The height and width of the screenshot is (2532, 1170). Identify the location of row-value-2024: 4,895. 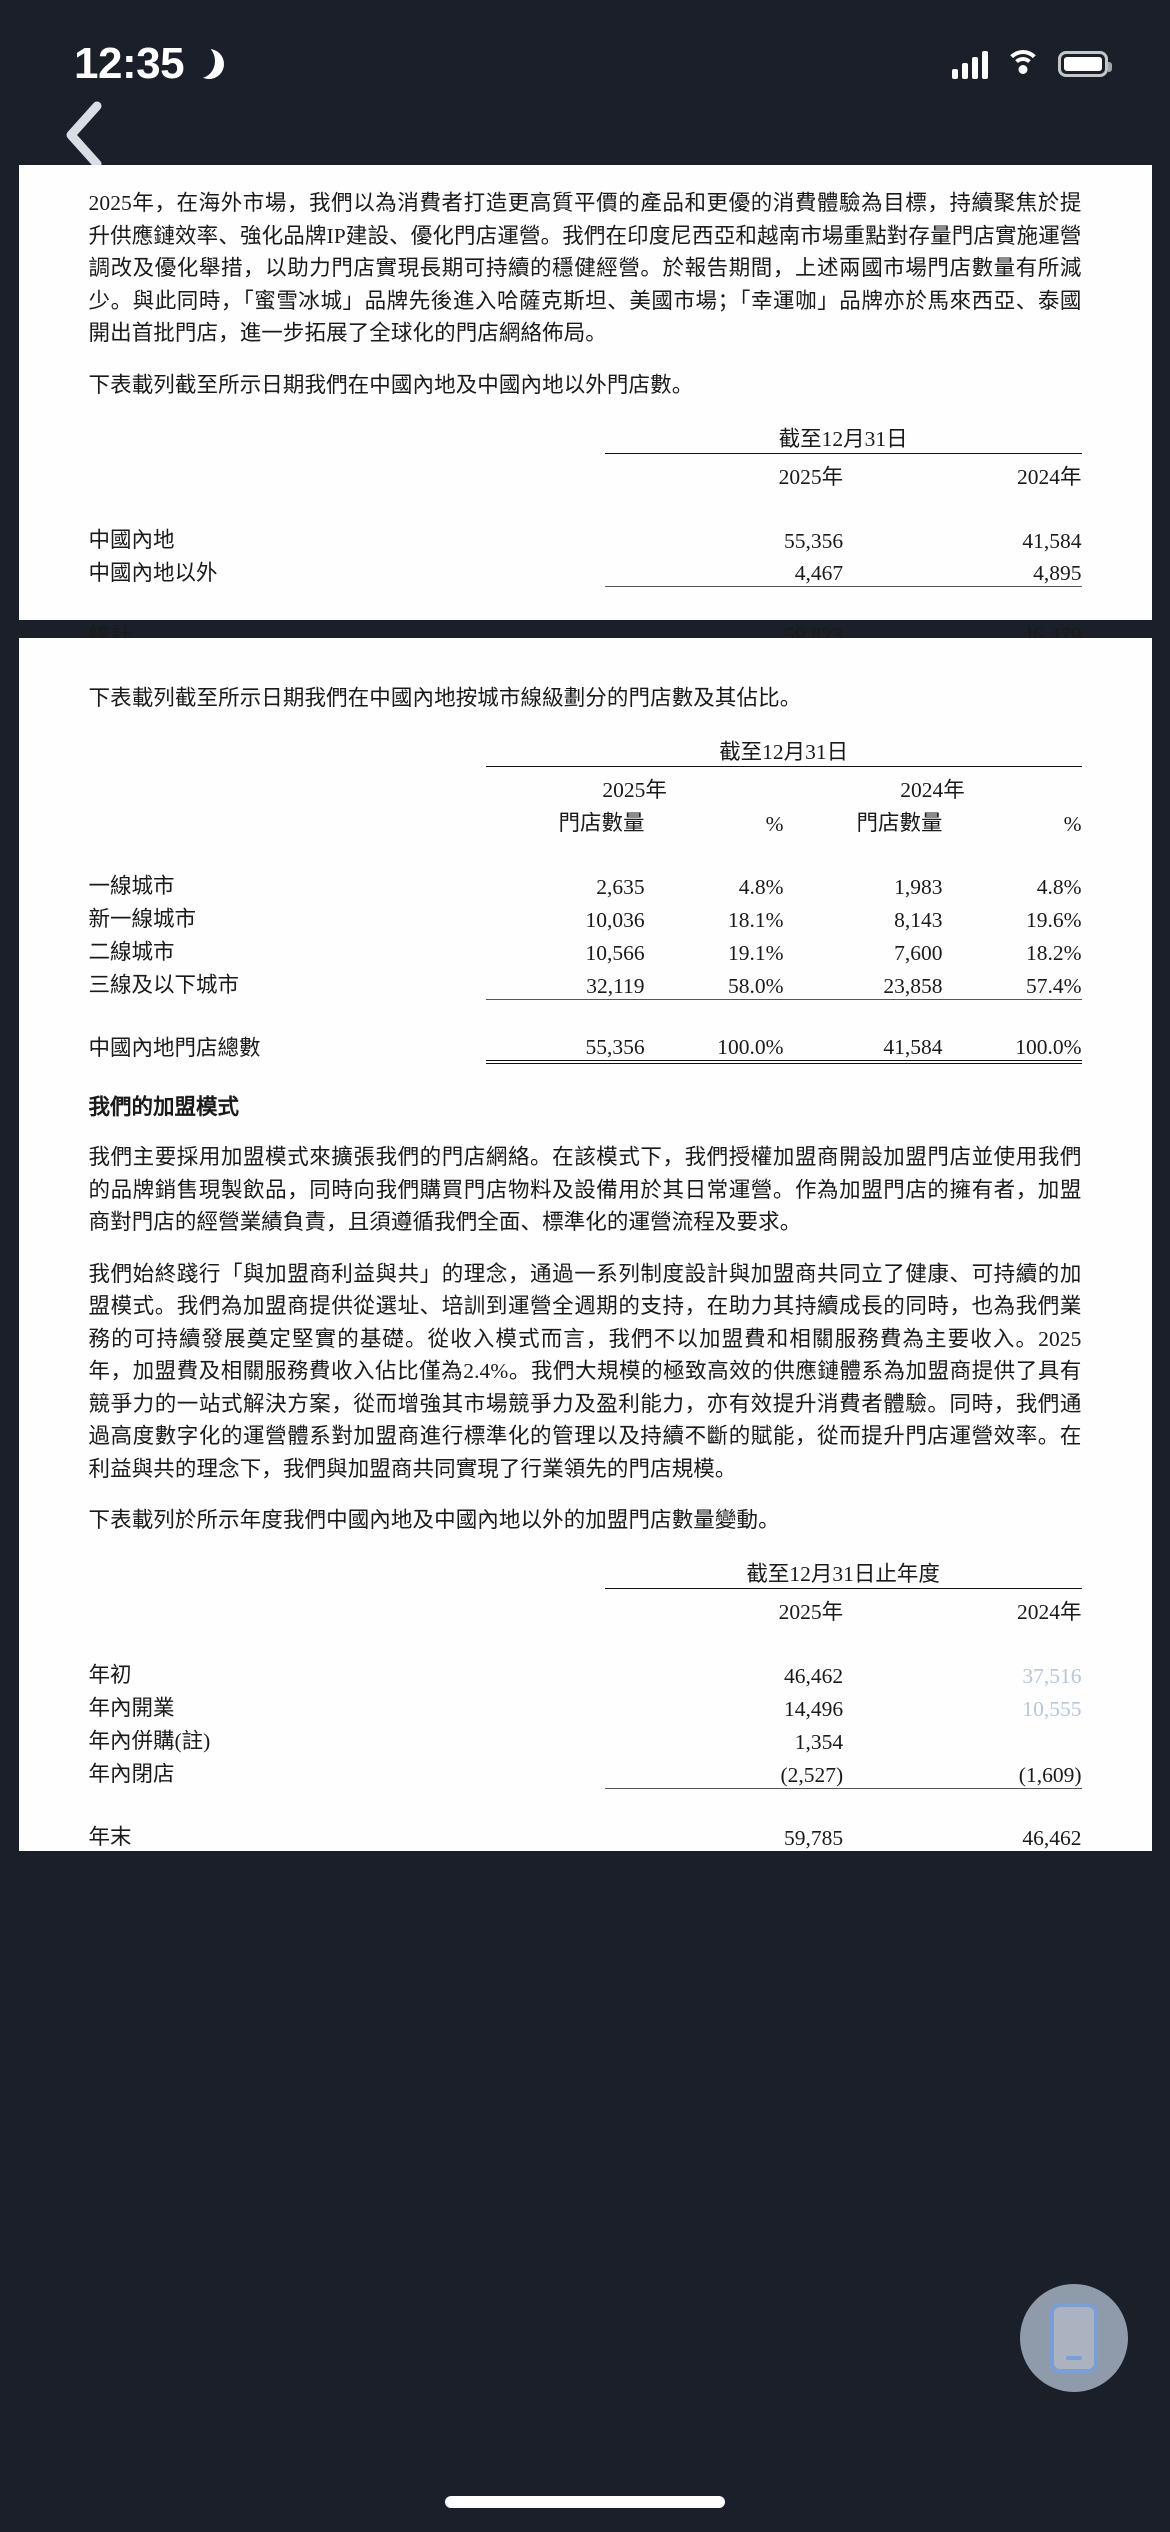
(962, 570).